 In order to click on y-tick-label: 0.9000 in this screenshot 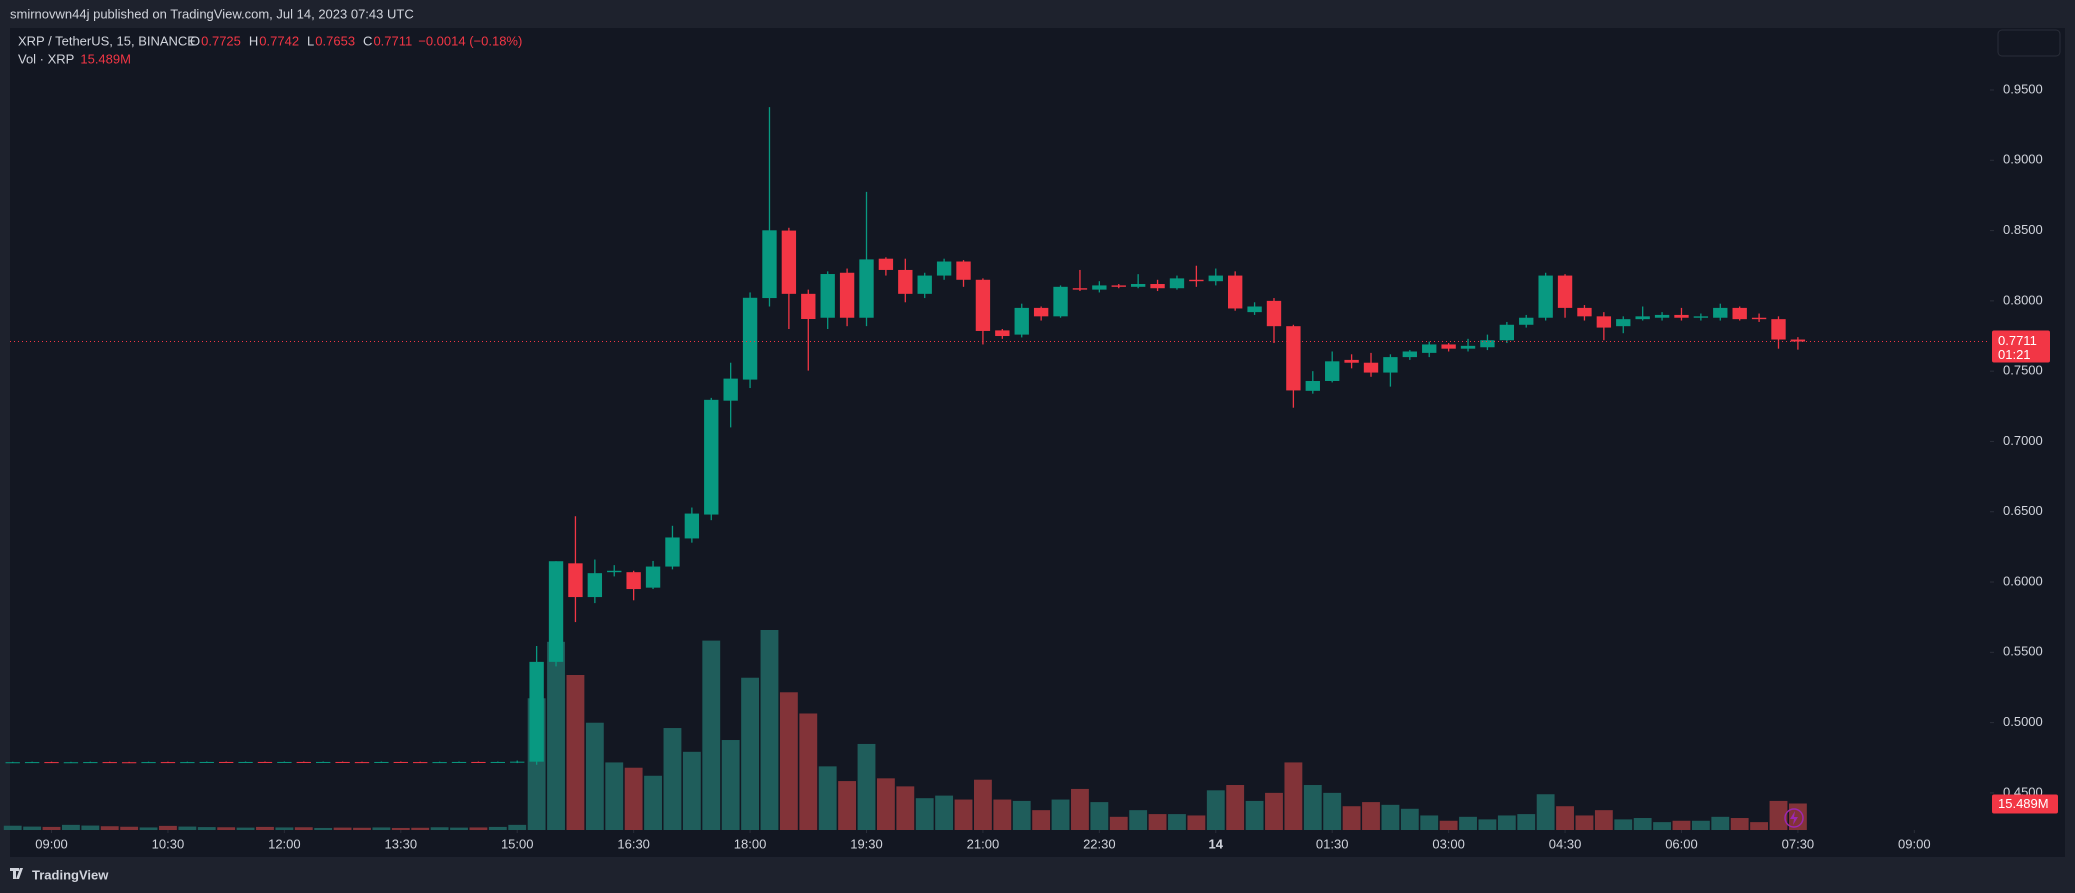, I will do `click(2023, 159)`.